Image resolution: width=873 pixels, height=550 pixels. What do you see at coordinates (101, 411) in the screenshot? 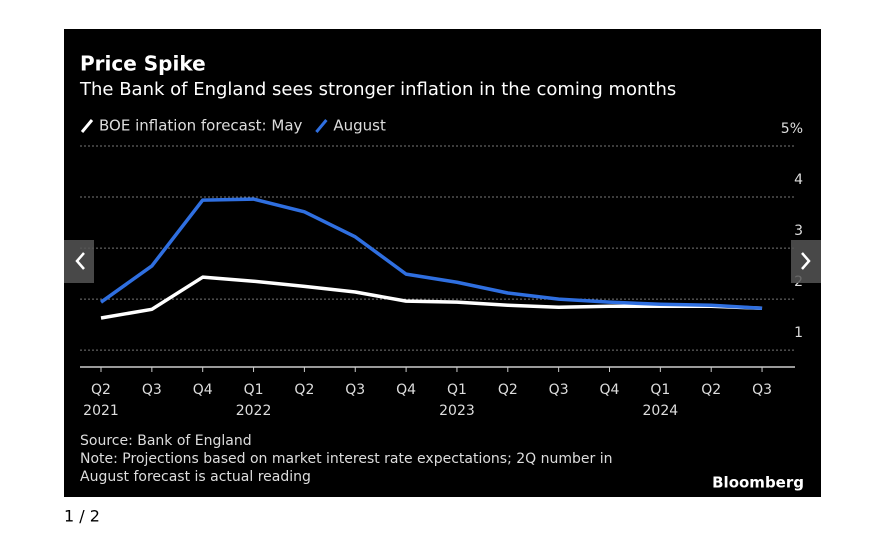
I see `x-year-label: 2021` at bounding box center [101, 411].